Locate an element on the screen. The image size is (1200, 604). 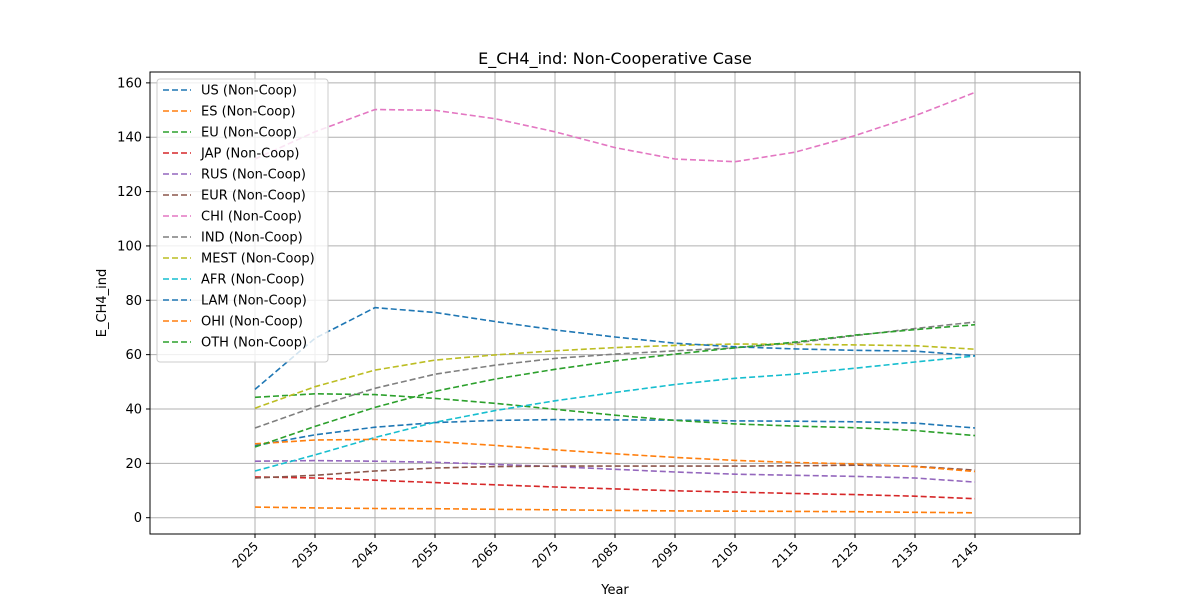
legend-label: CHI (Non-Coop) is located at coordinates (251, 217).